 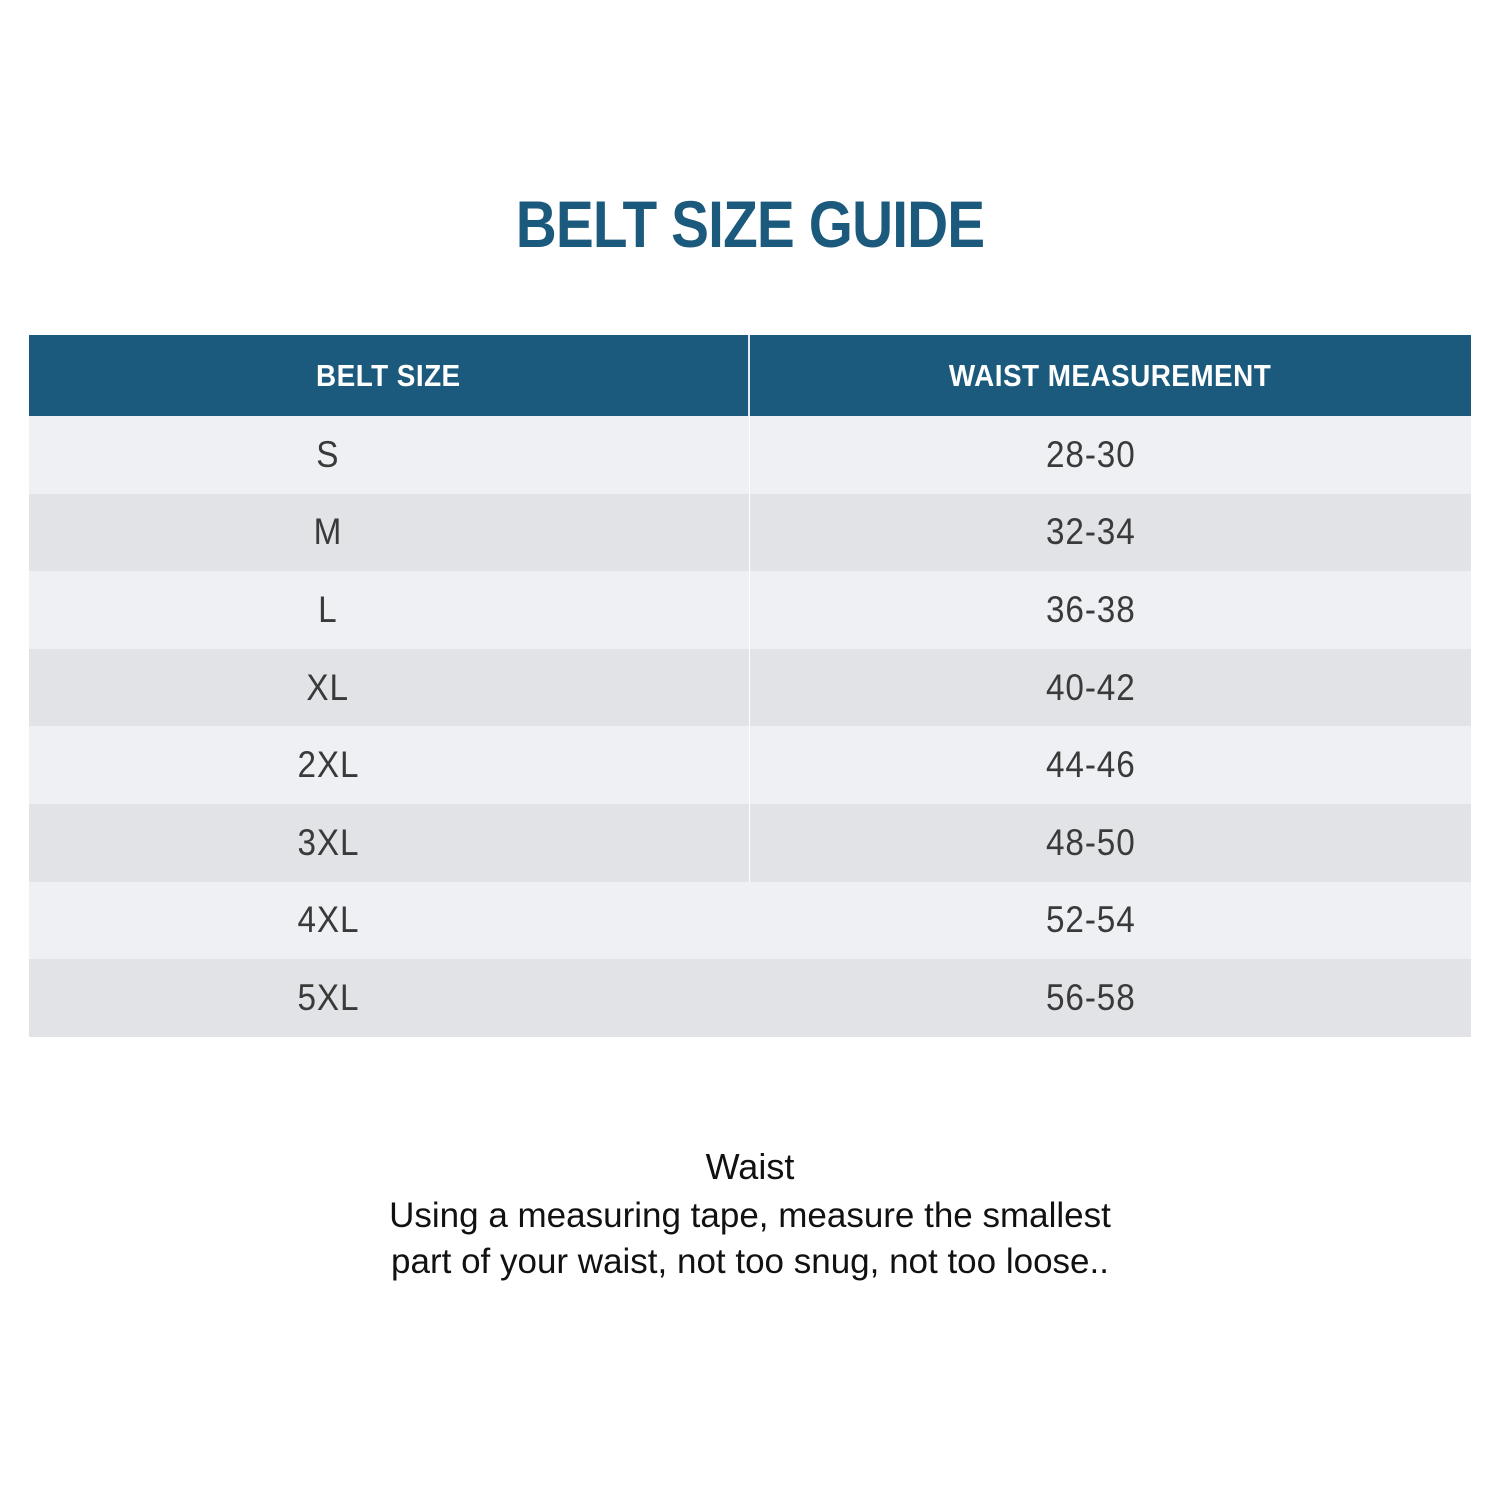 I want to click on table-row: 5XL 56-58, so click(x=750, y=998).